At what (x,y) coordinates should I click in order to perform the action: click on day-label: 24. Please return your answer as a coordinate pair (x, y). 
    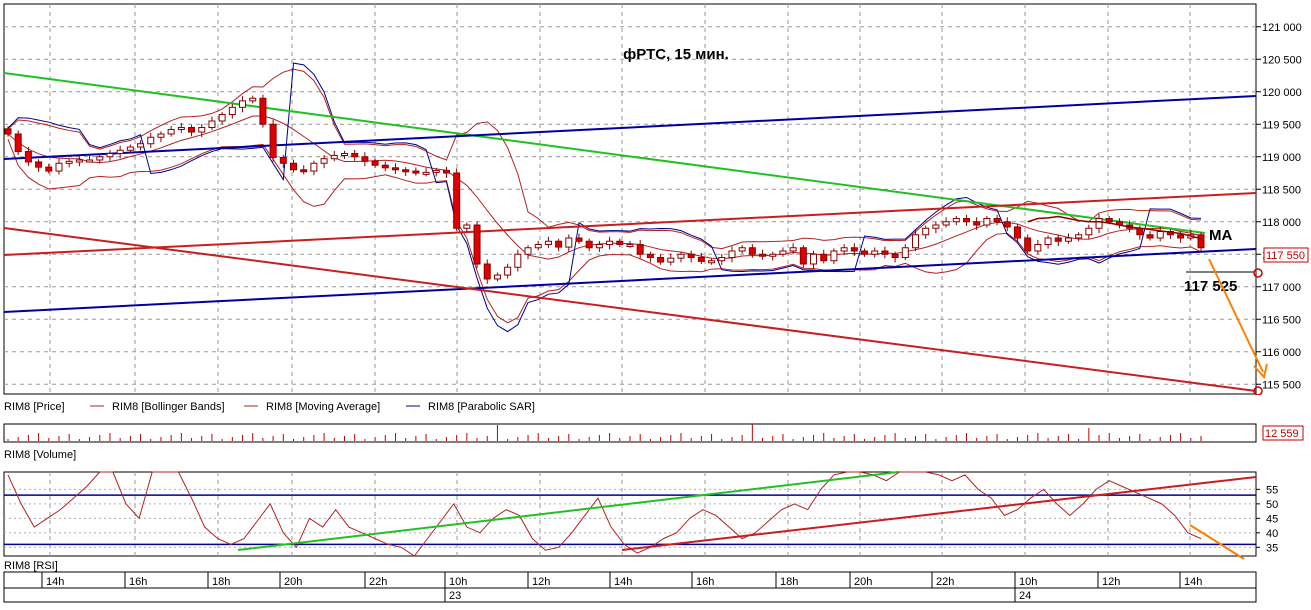
    Looking at the image, I should click on (1025, 596).